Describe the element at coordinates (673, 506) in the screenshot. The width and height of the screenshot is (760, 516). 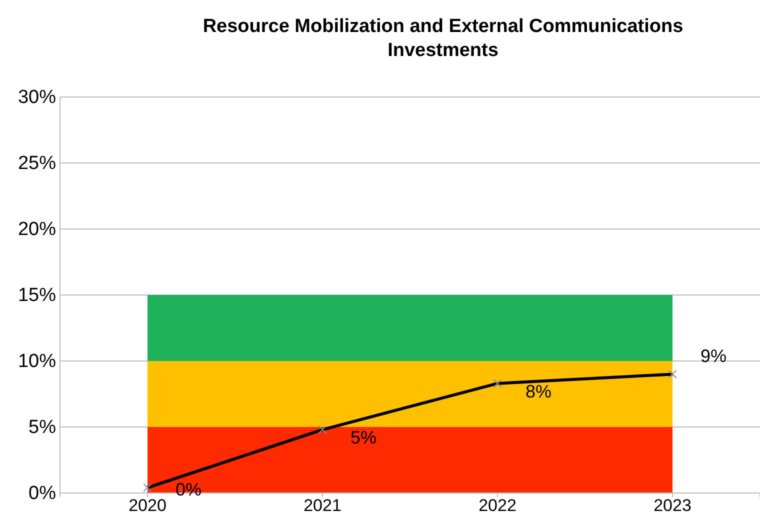
I see `x-tick-label: 2023` at that location.